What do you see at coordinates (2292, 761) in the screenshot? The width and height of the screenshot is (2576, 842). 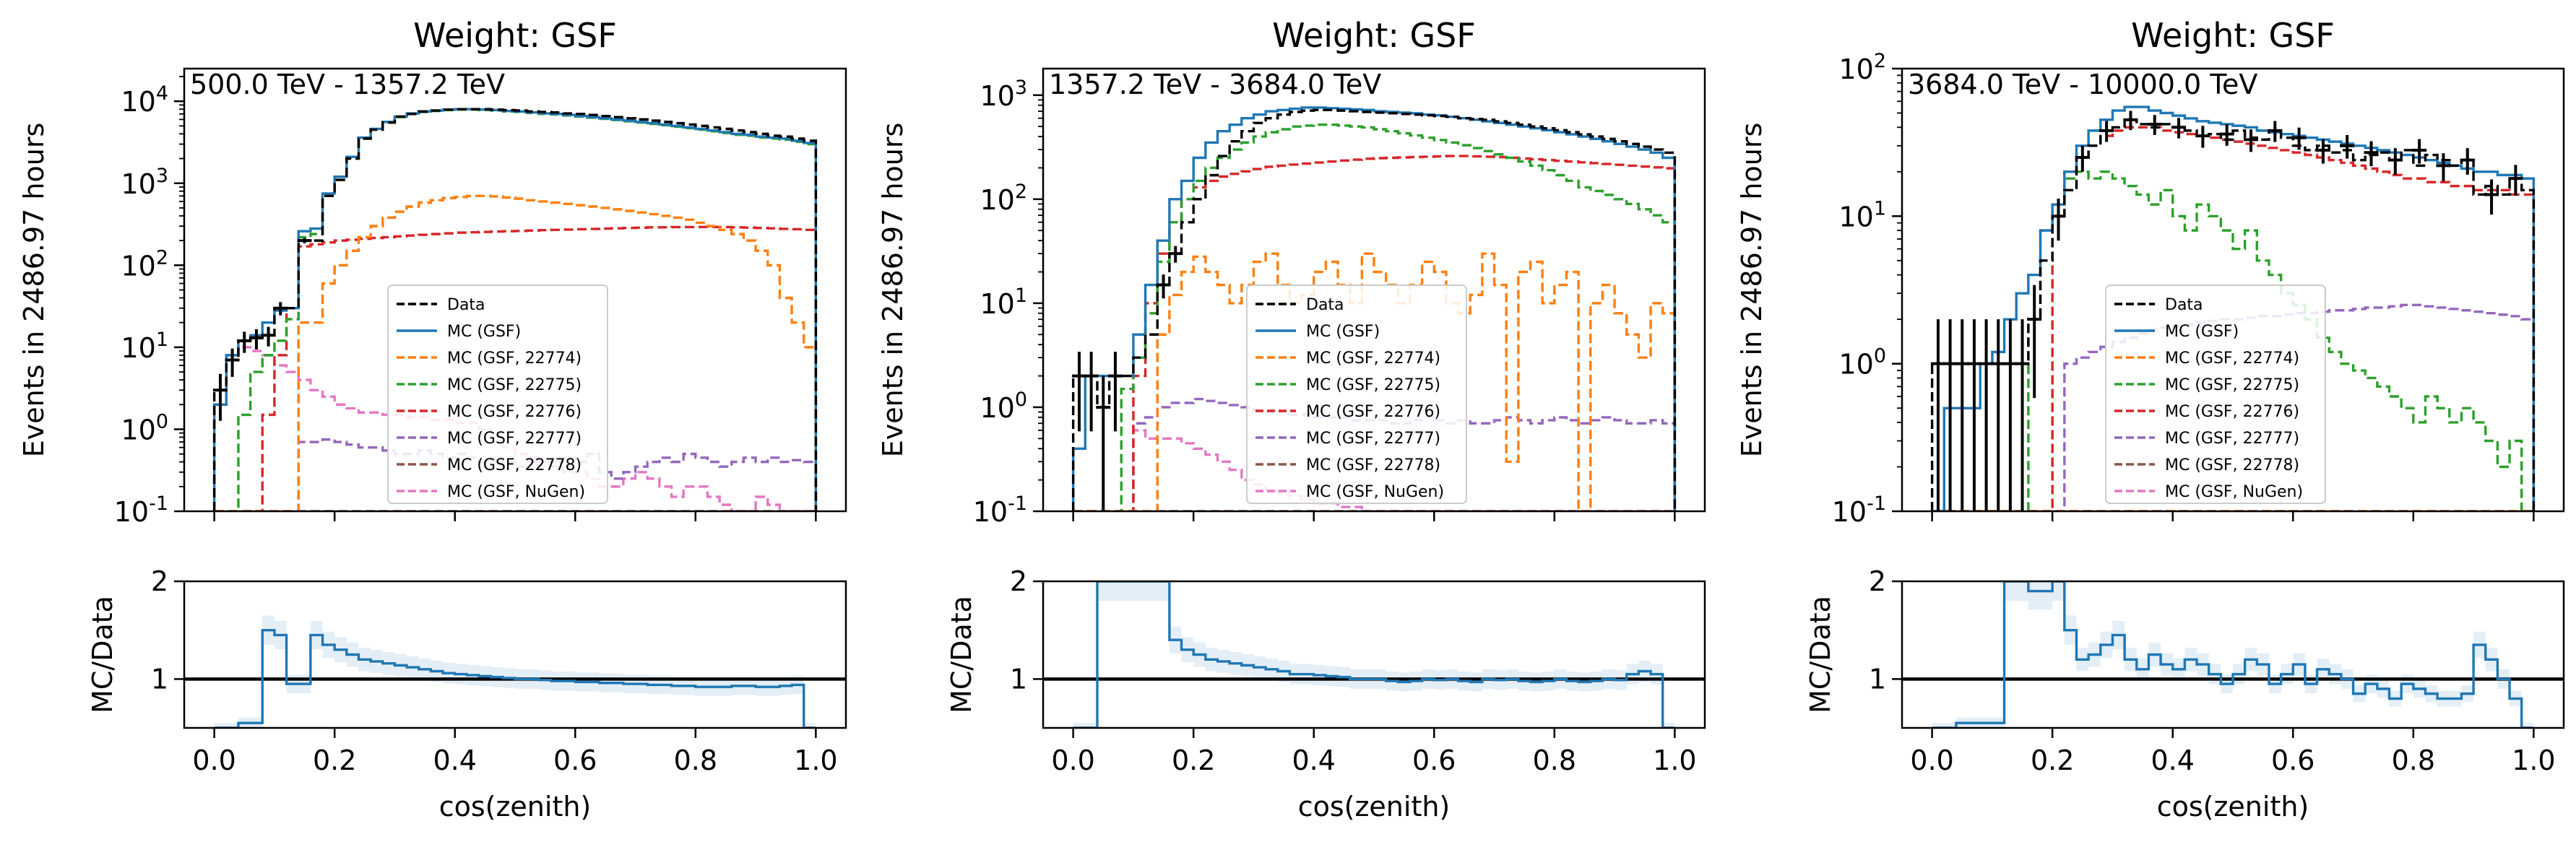 I see `x-tick-label: 0.6` at bounding box center [2292, 761].